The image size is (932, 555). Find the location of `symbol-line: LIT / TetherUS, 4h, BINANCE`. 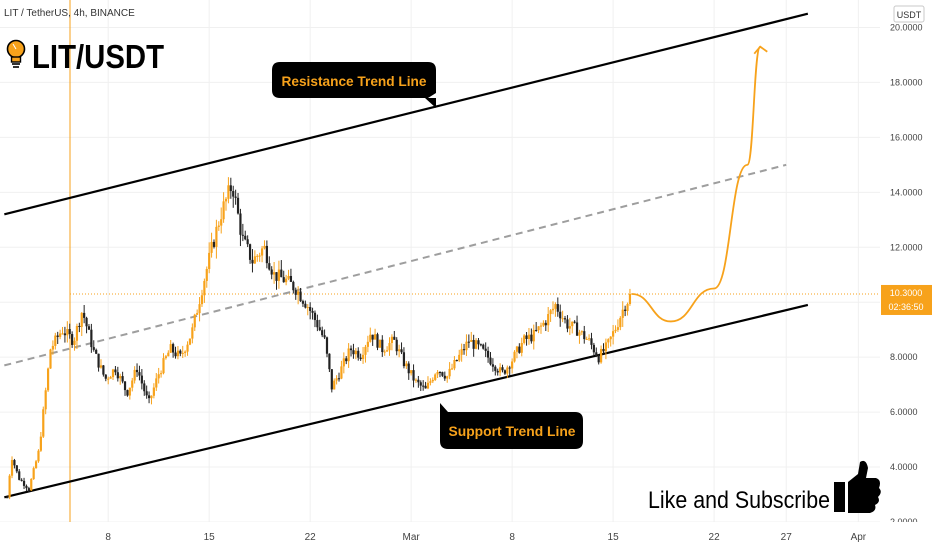

symbol-line: LIT / TetherUS, 4h, BINANCE is located at coordinates (69, 13).